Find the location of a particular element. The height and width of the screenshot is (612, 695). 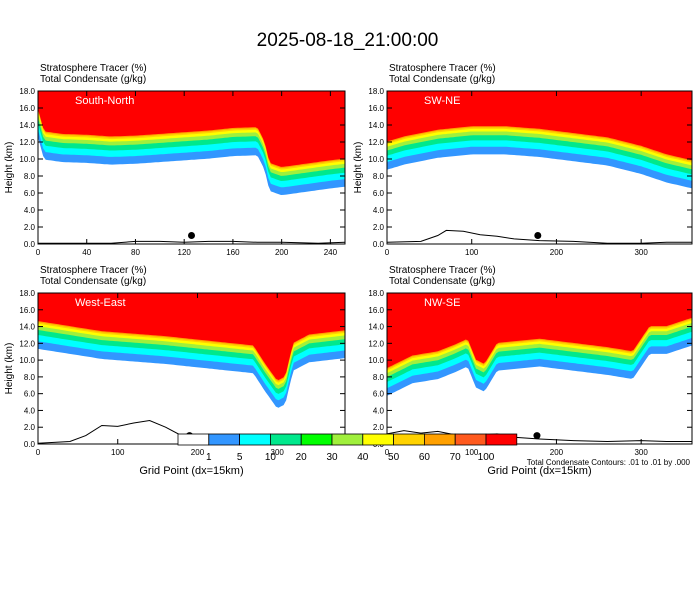

colorbar: 1 5 10 20 30 40 50 60 70 100 is located at coordinates (347, 448).